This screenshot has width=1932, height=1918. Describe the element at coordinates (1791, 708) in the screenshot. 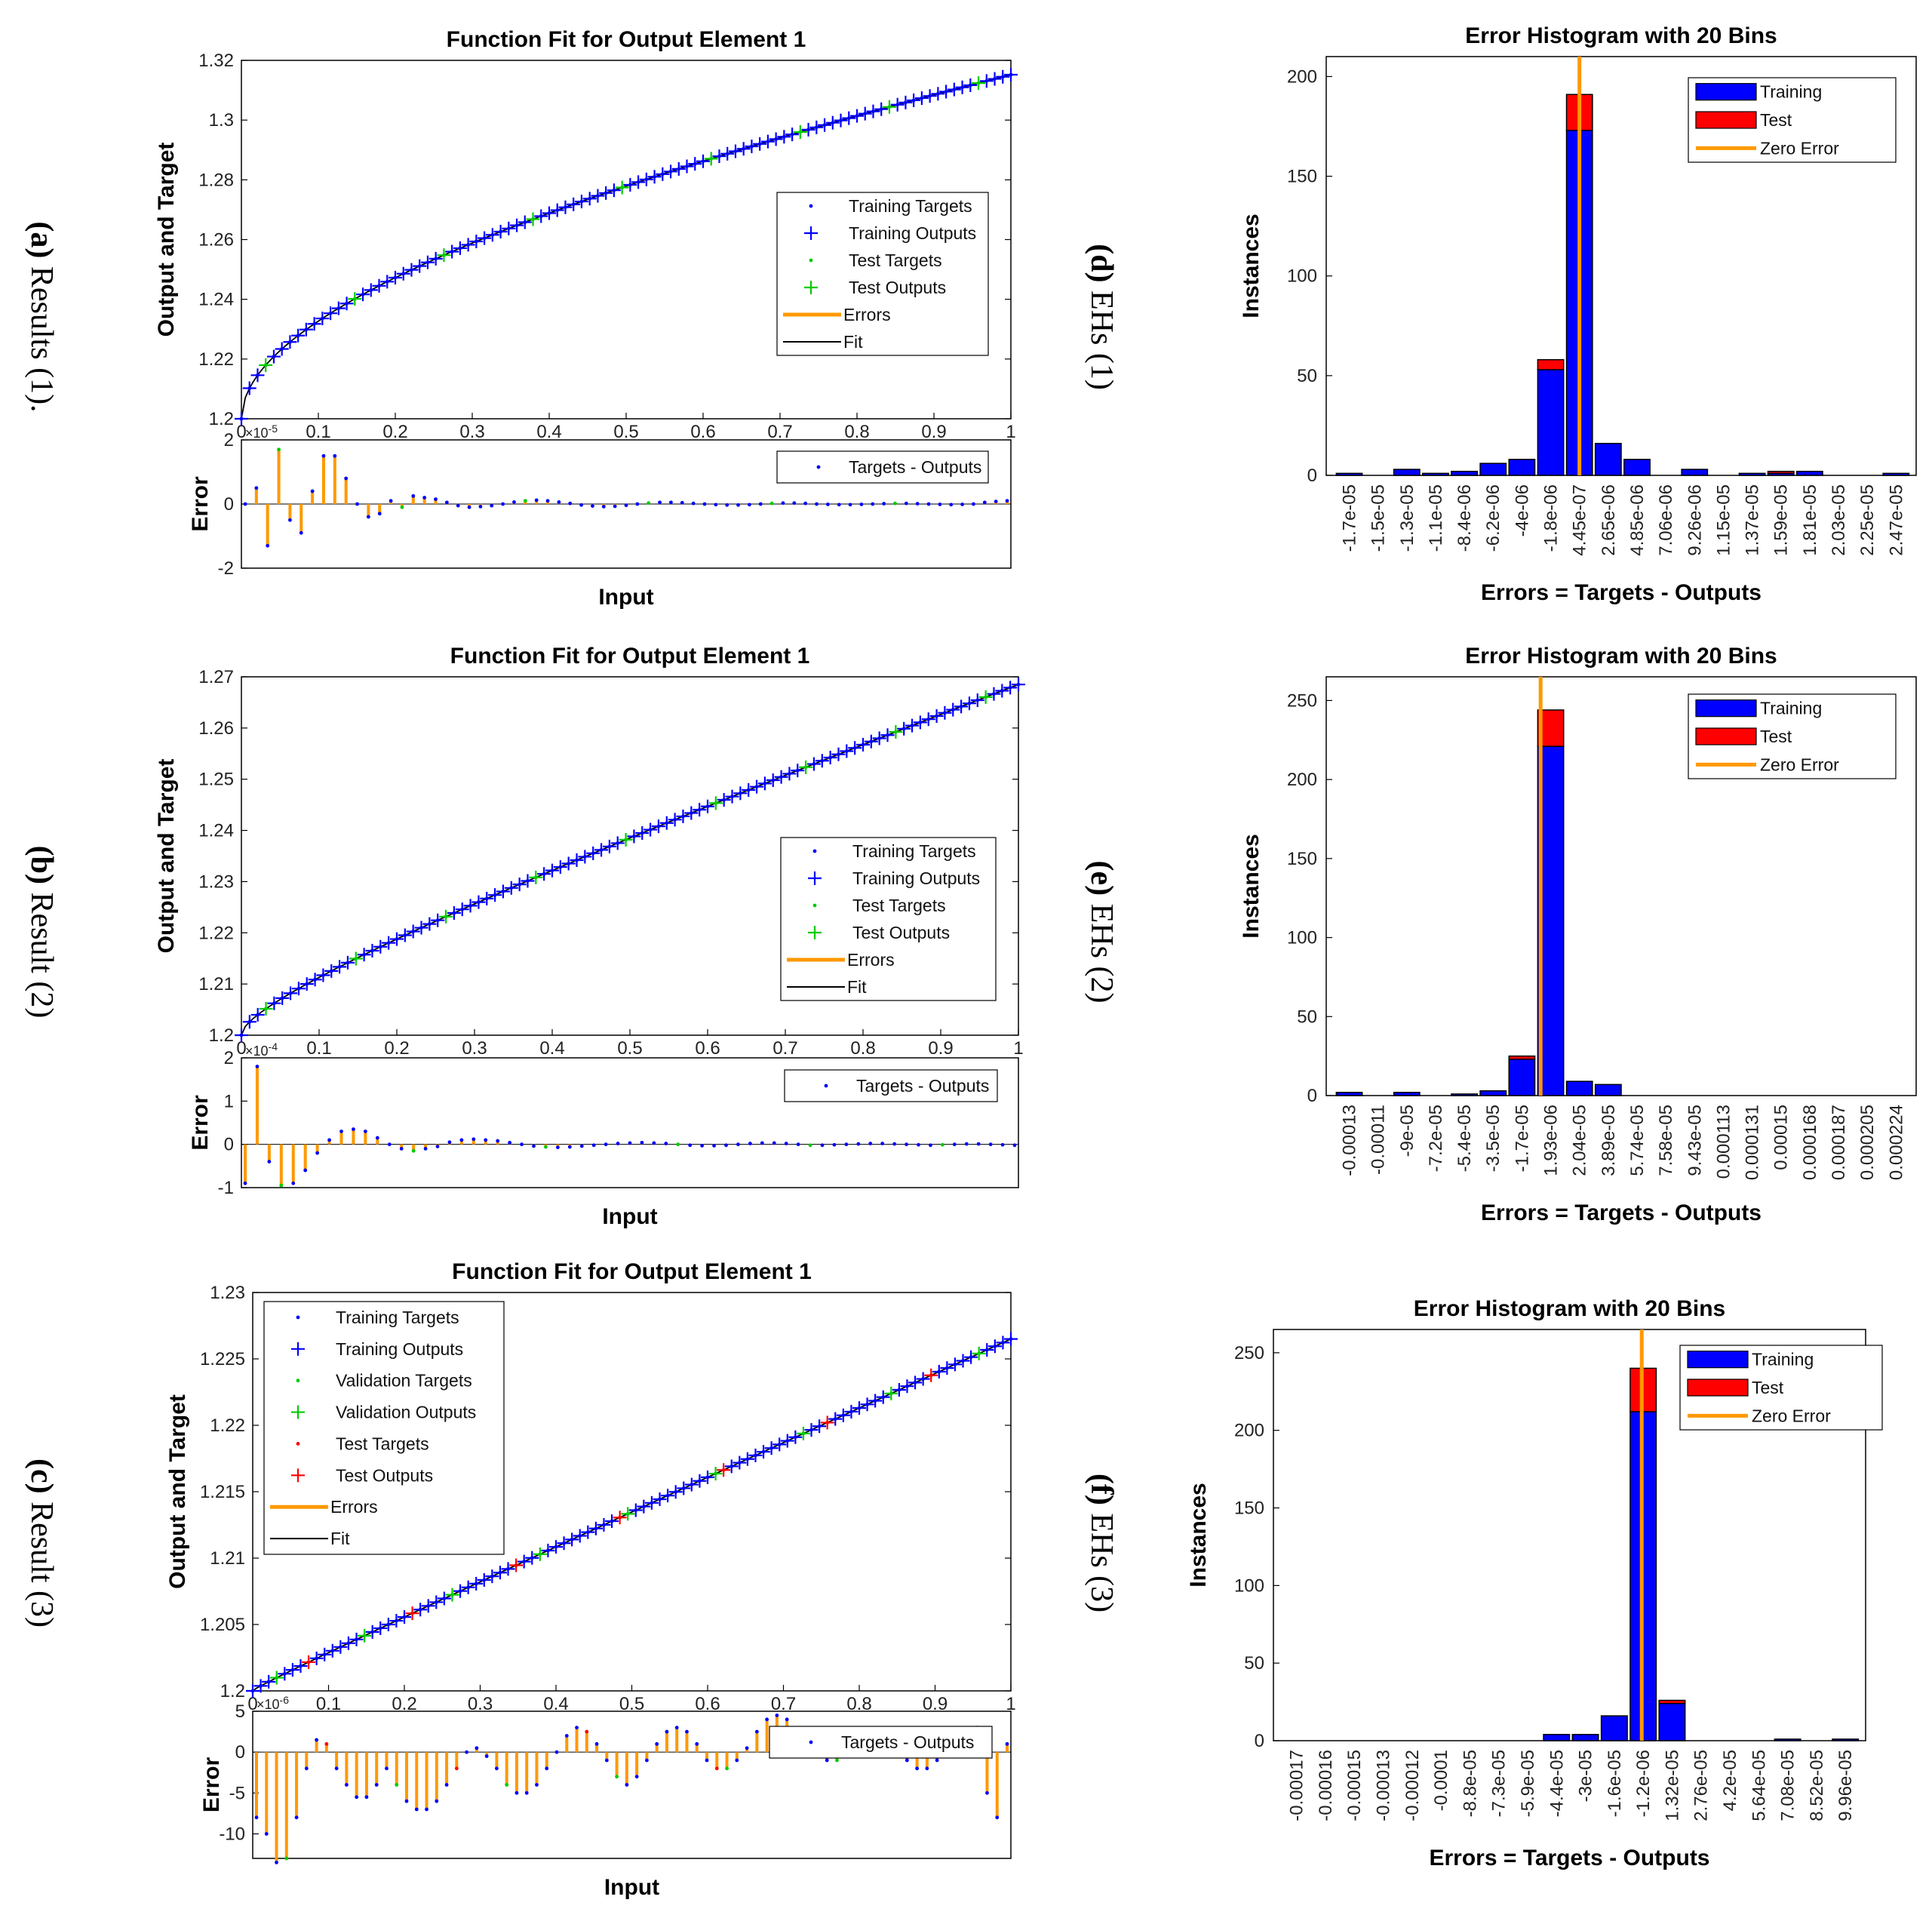

I see `hist-legend-label: Training` at that location.